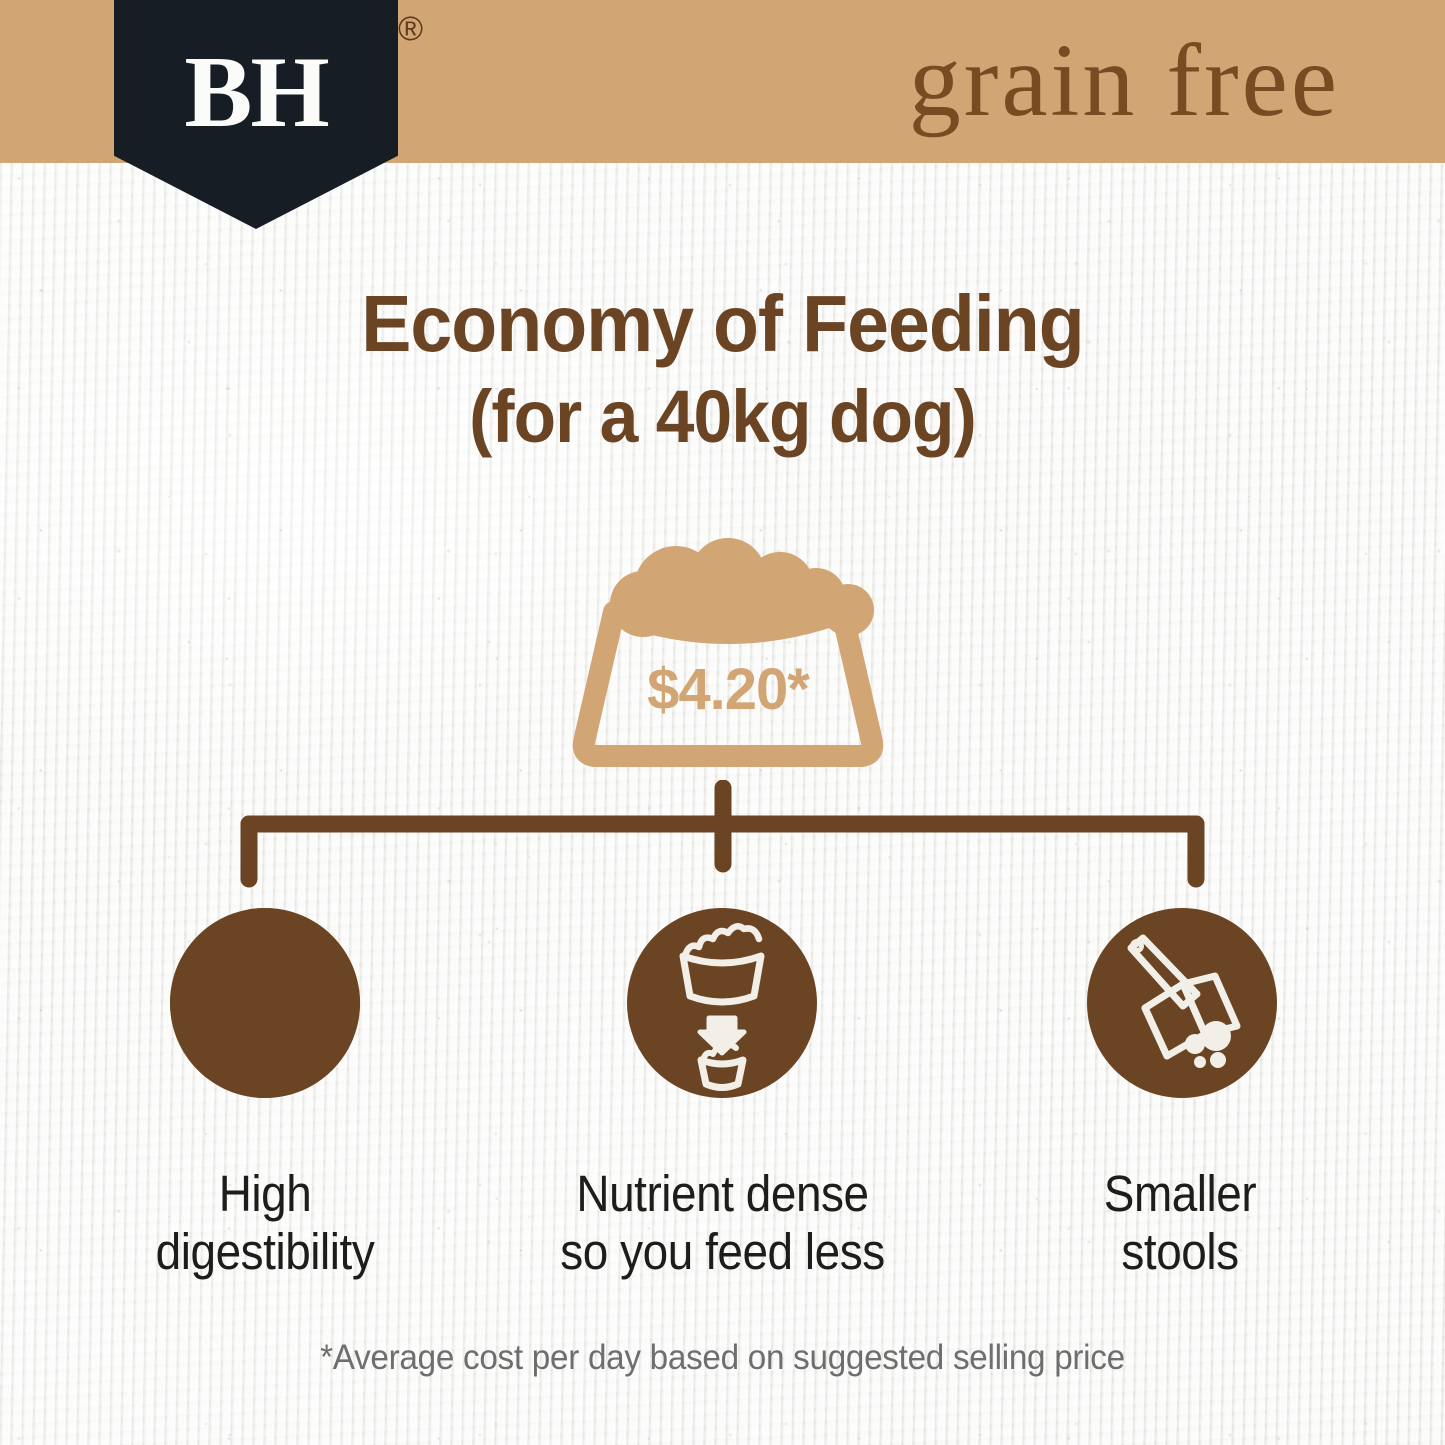  What do you see at coordinates (265, 1193) in the screenshot?
I see `benefit-label-line: High` at bounding box center [265, 1193].